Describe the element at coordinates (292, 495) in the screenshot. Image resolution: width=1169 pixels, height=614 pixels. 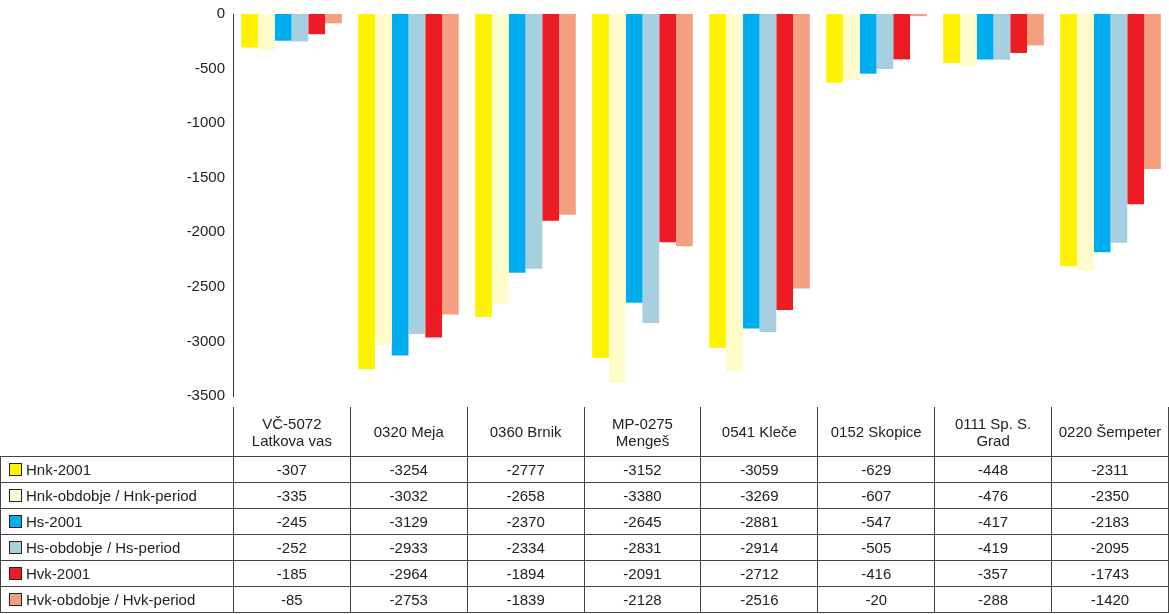
I see `data-label: -335` at that location.